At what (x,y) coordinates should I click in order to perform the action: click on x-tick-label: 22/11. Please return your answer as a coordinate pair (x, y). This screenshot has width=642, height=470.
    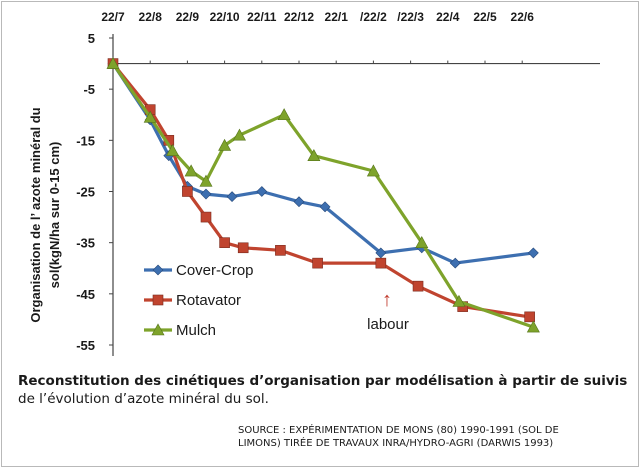
    Looking at the image, I should click on (262, 17).